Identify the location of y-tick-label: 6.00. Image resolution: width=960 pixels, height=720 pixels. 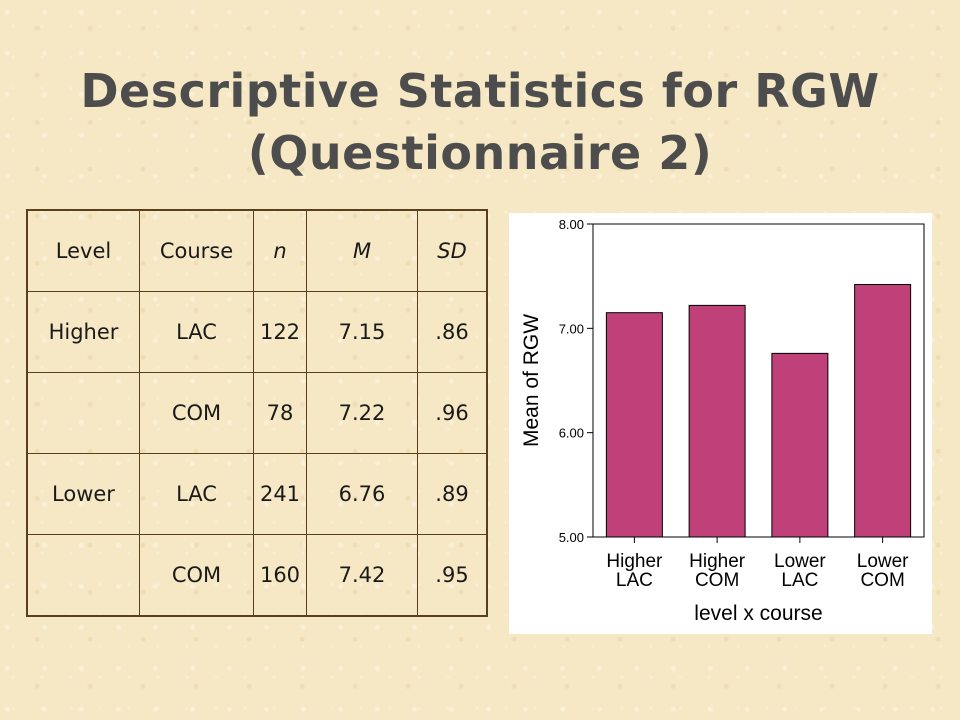
(571, 433).